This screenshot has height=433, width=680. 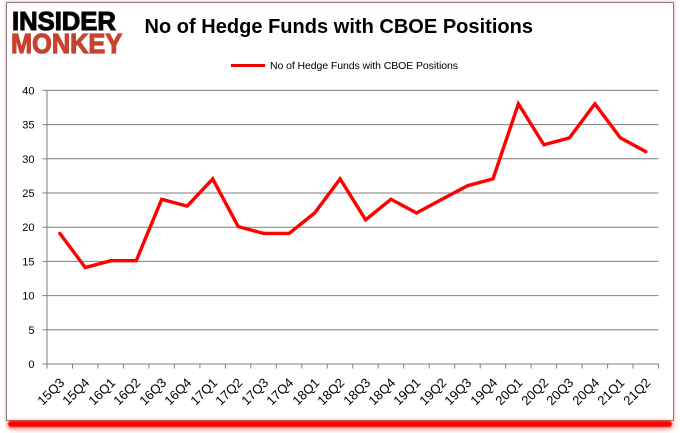 I want to click on svg-text: 20, so click(x=28, y=228).